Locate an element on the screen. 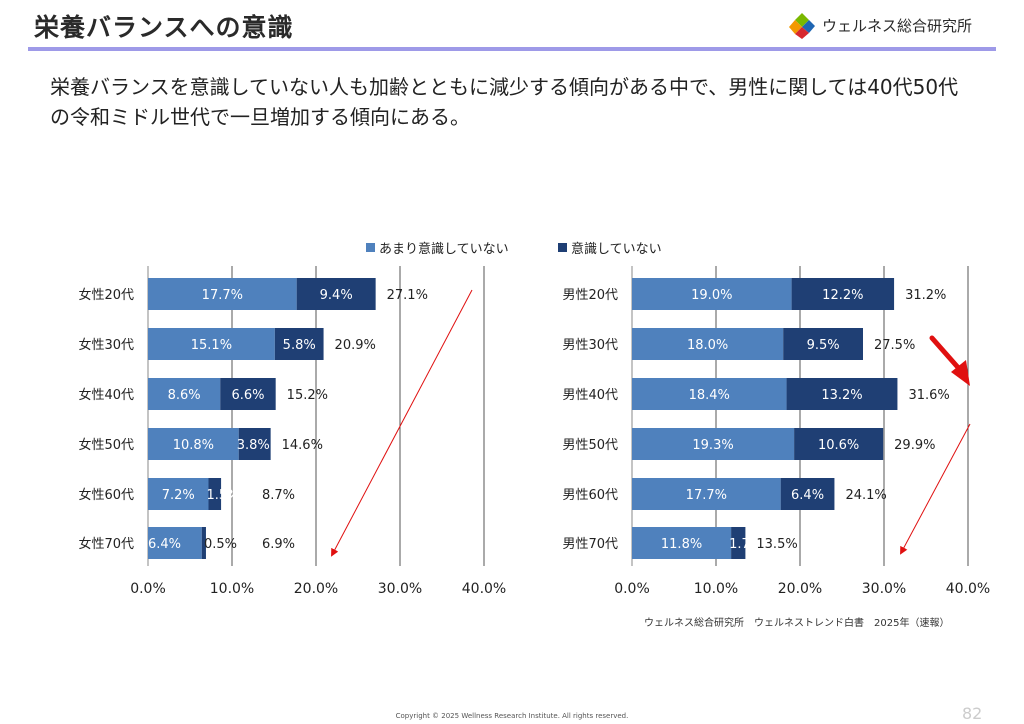 This screenshot has width=1024, height=724. male-data-label-series1: 19.3% is located at coordinates (712, 445).